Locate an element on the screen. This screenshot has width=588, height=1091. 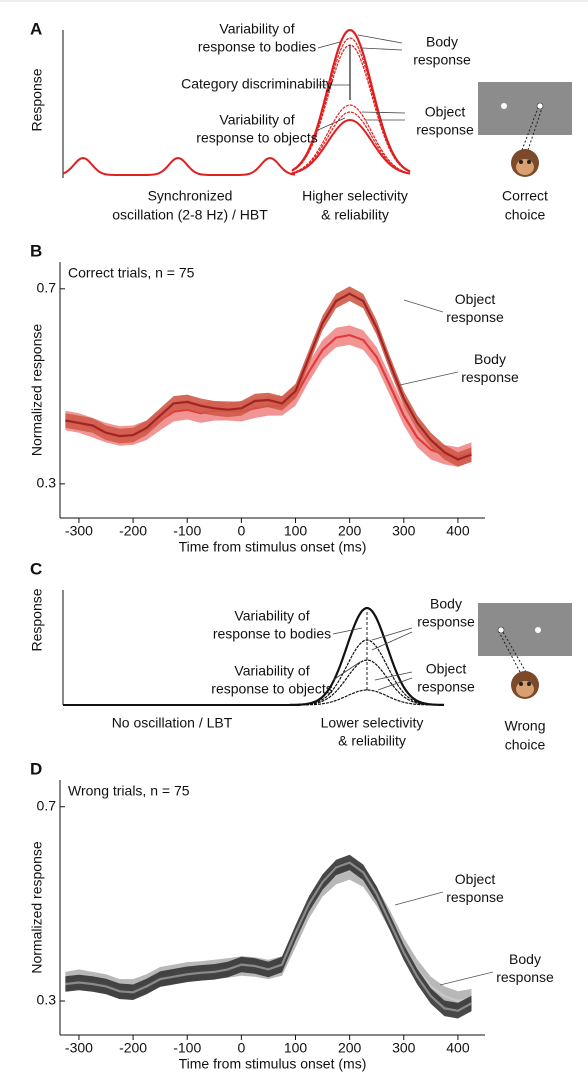
x-tick-label: 0 is located at coordinates (241, 1048).